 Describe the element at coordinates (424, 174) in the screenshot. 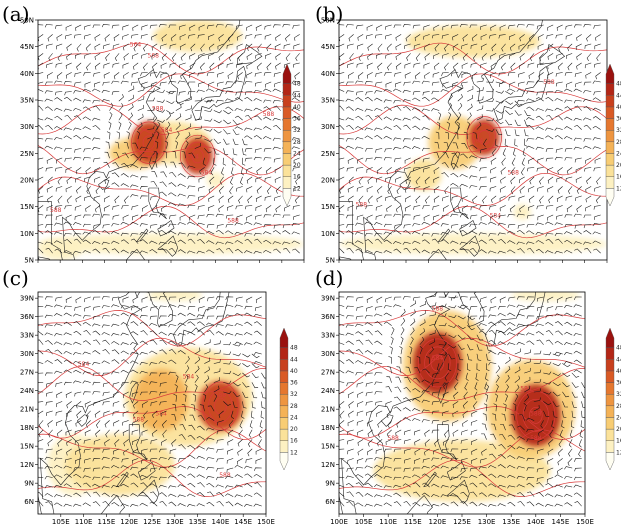

I see `wind-speed-shading` at that location.